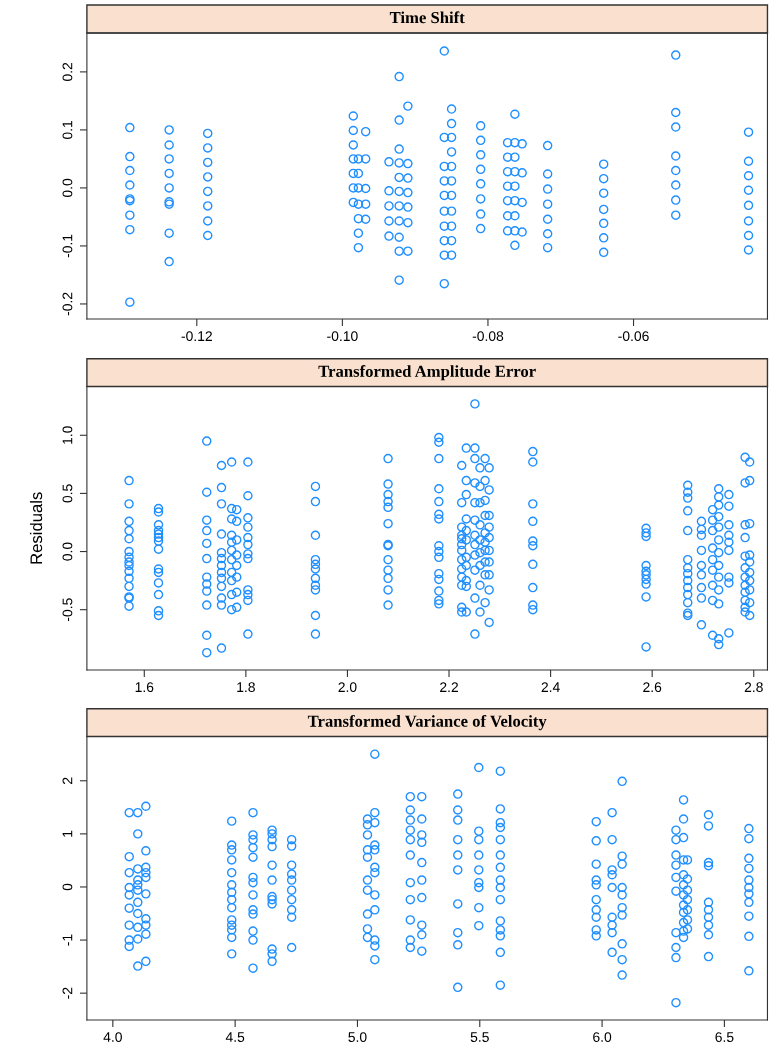 This screenshot has width=769, height=1055. I want to click on y-tick-label: 1.0, so click(67, 435).